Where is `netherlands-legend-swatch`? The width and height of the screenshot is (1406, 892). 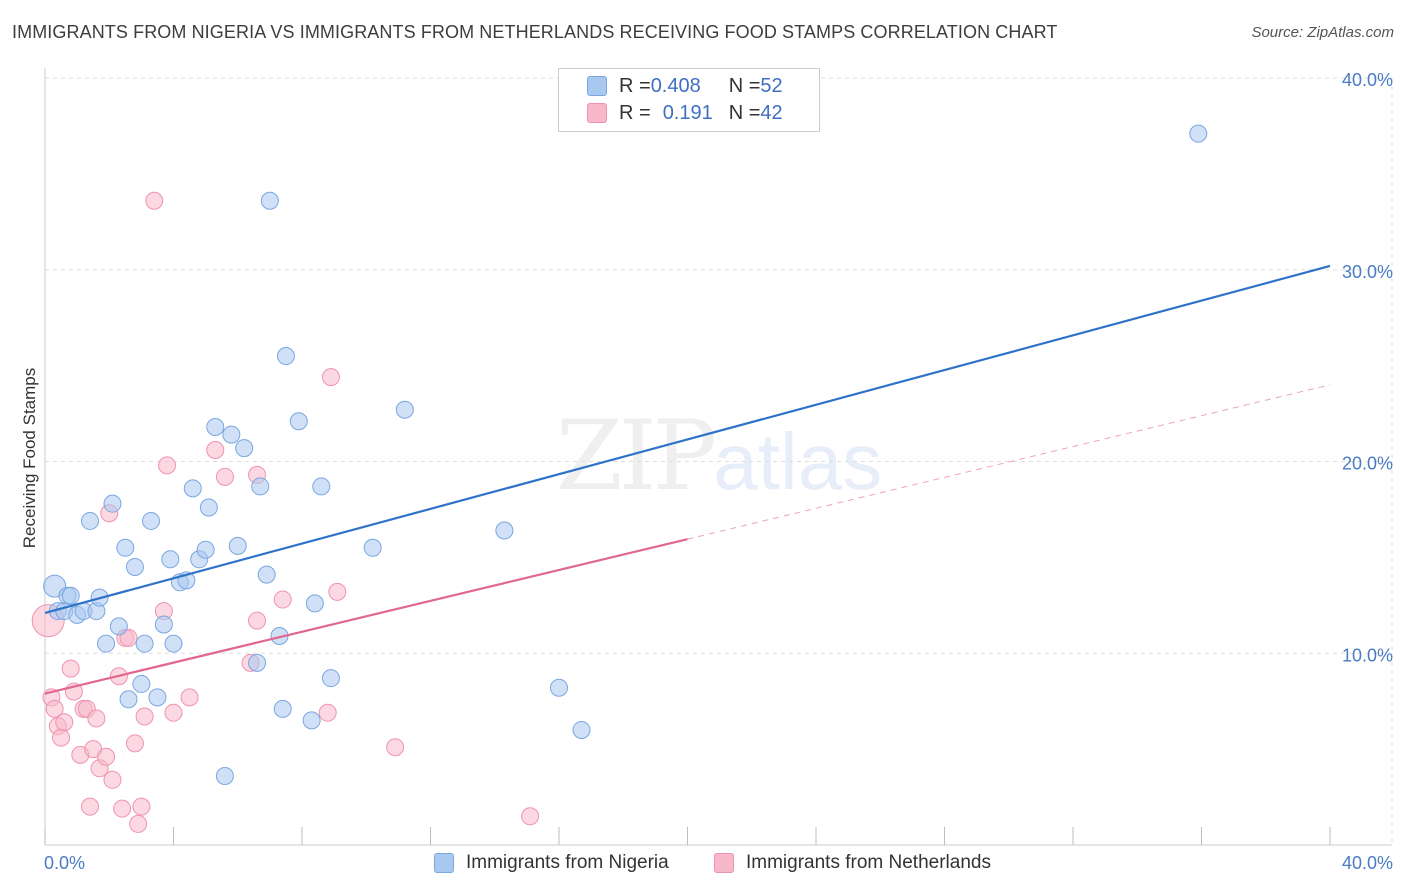 netherlands-legend-swatch is located at coordinates (724, 863).